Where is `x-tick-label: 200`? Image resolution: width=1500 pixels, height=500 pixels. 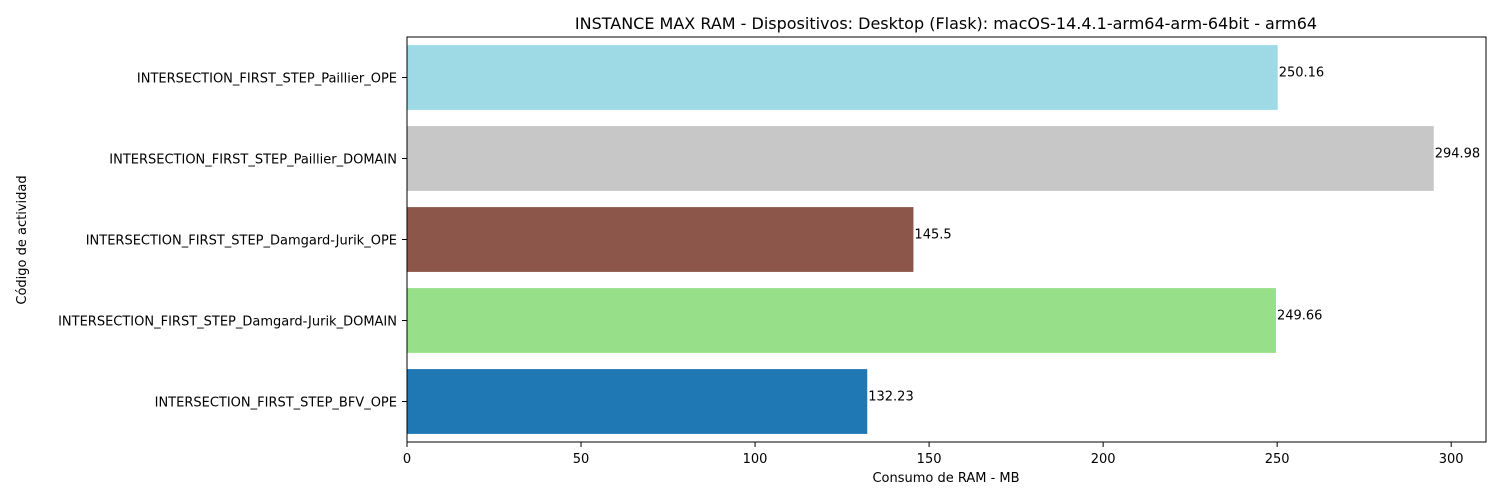 x-tick-label: 200 is located at coordinates (1103, 459).